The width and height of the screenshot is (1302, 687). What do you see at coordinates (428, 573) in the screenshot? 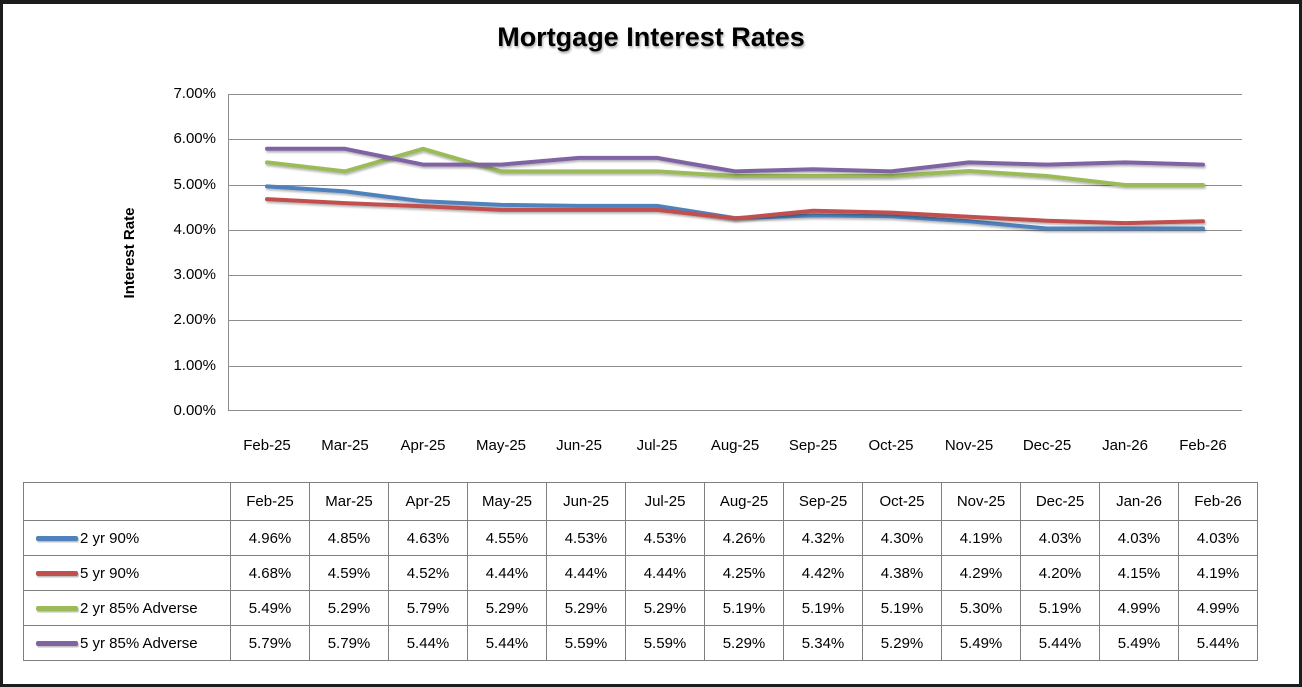
I see `table-value-cell: 4.52%` at bounding box center [428, 573].